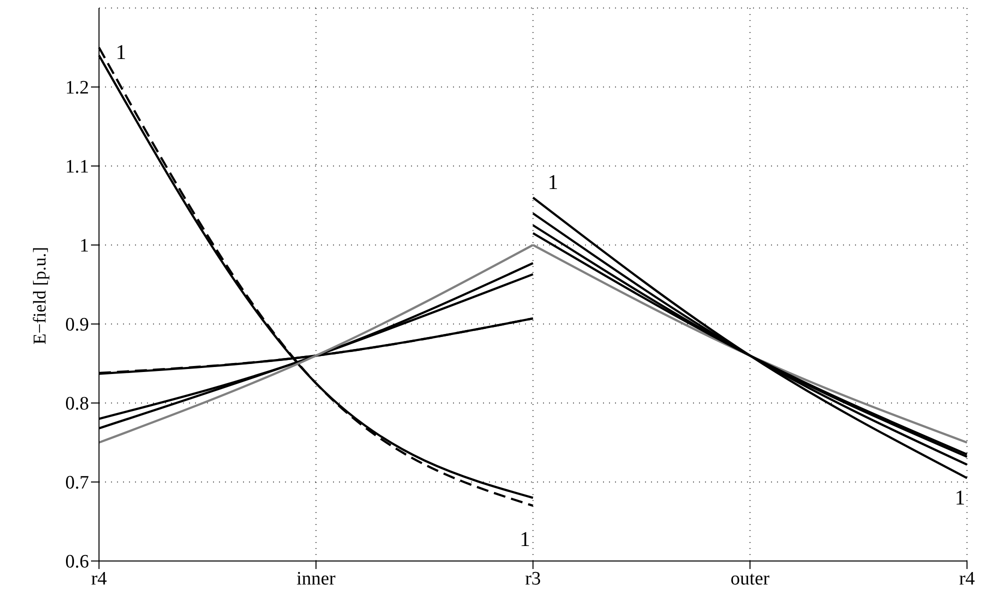 This screenshot has height=606, width=987. I want to click on y-tick-label: 1.2, so click(77, 88).